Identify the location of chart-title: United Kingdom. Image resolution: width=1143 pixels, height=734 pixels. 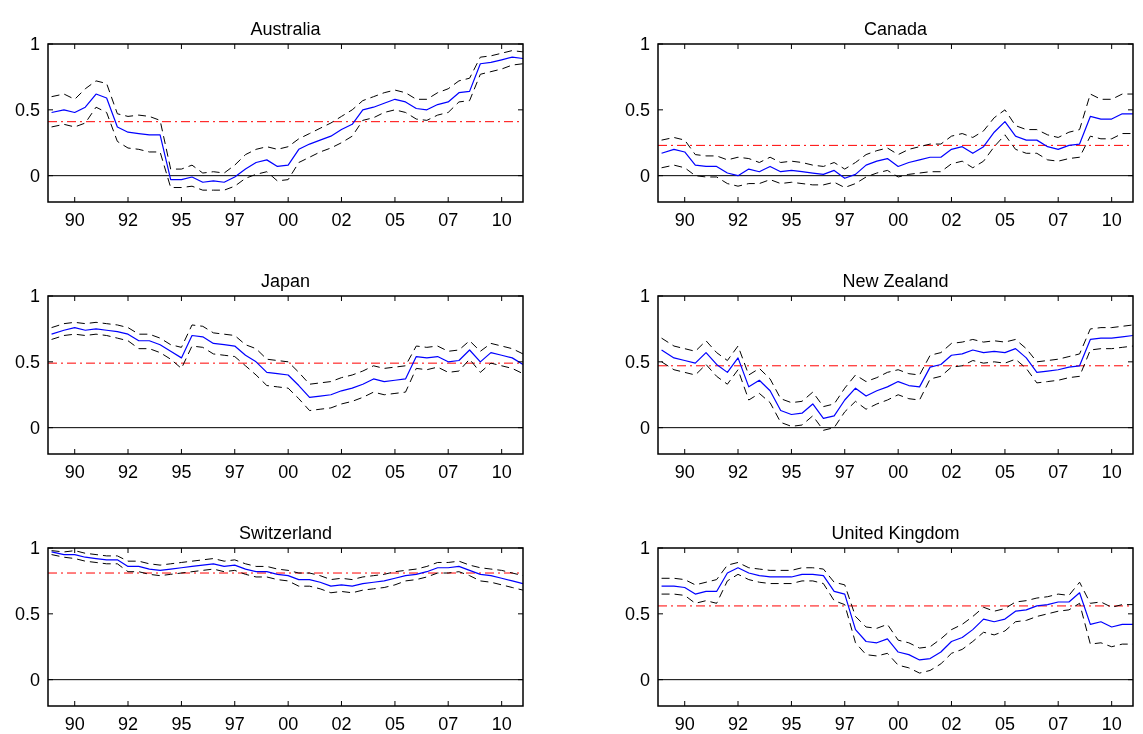
(895, 533).